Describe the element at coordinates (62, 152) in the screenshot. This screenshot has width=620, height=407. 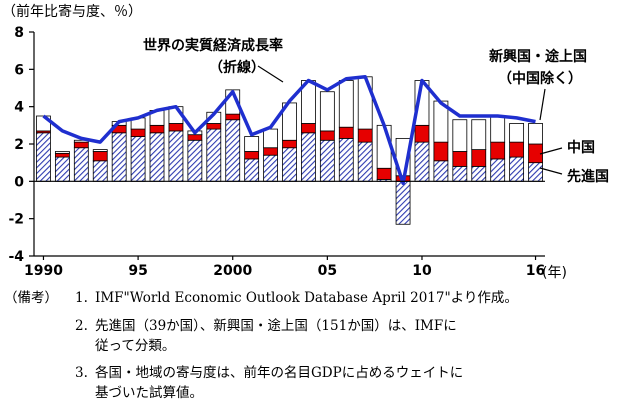
I see `bar-emerging-1991` at that location.